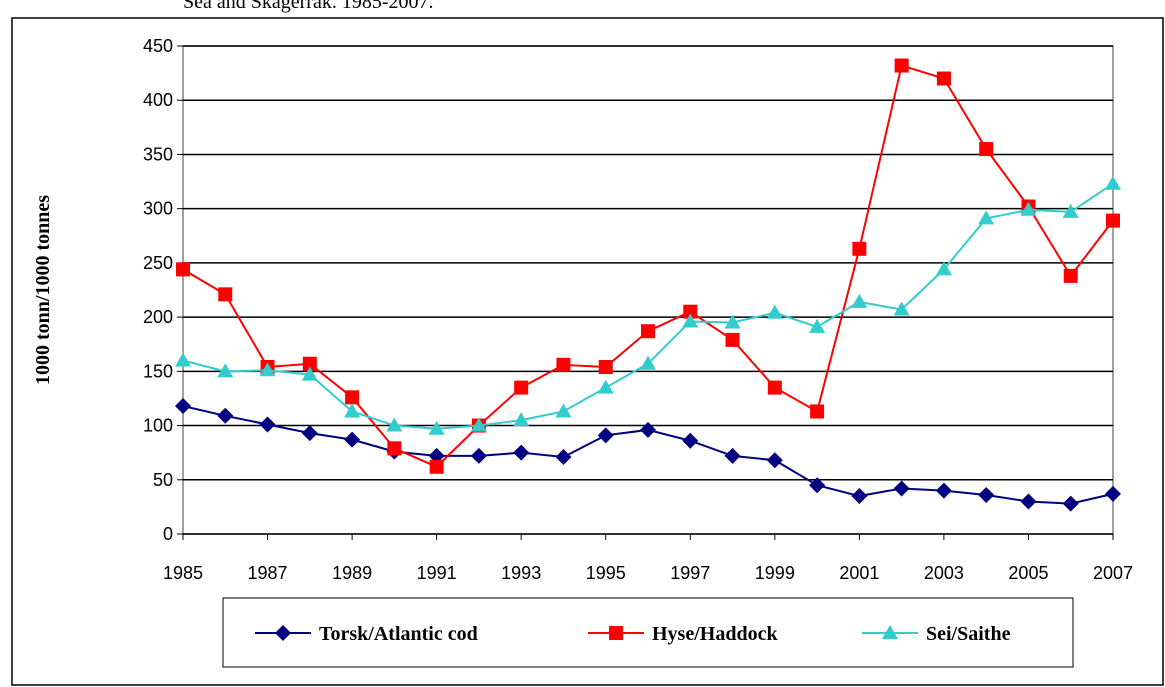 The height and width of the screenshot is (687, 1165). What do you see at coordinates (158, 263) in the screenshot?
I see `y-tick-label: 250` at bounding box center [158, 263].